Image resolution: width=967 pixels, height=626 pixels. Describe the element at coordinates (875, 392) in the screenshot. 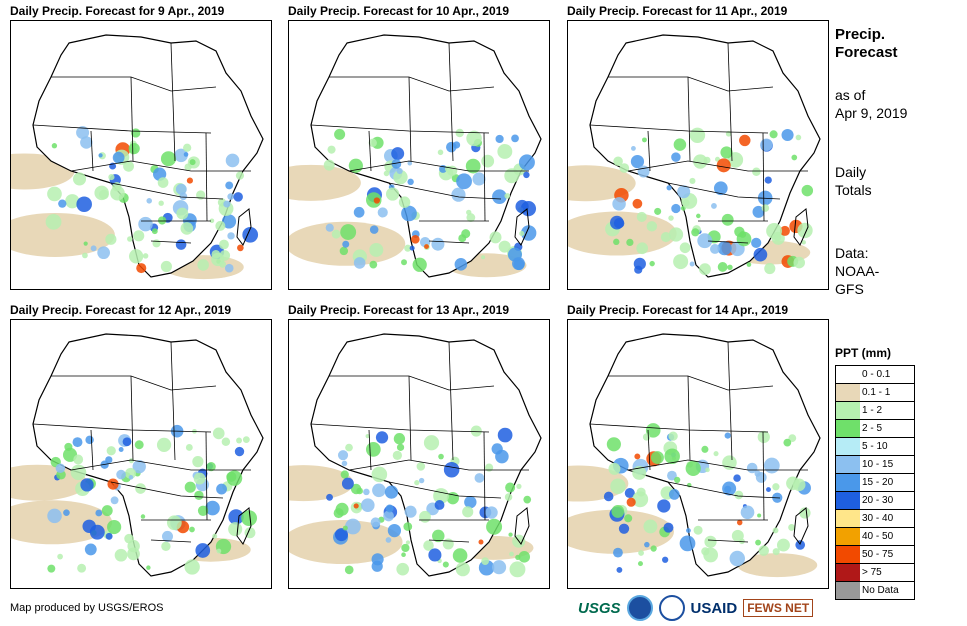

I see `legend-swatch: 0.1 - 1` at that location.